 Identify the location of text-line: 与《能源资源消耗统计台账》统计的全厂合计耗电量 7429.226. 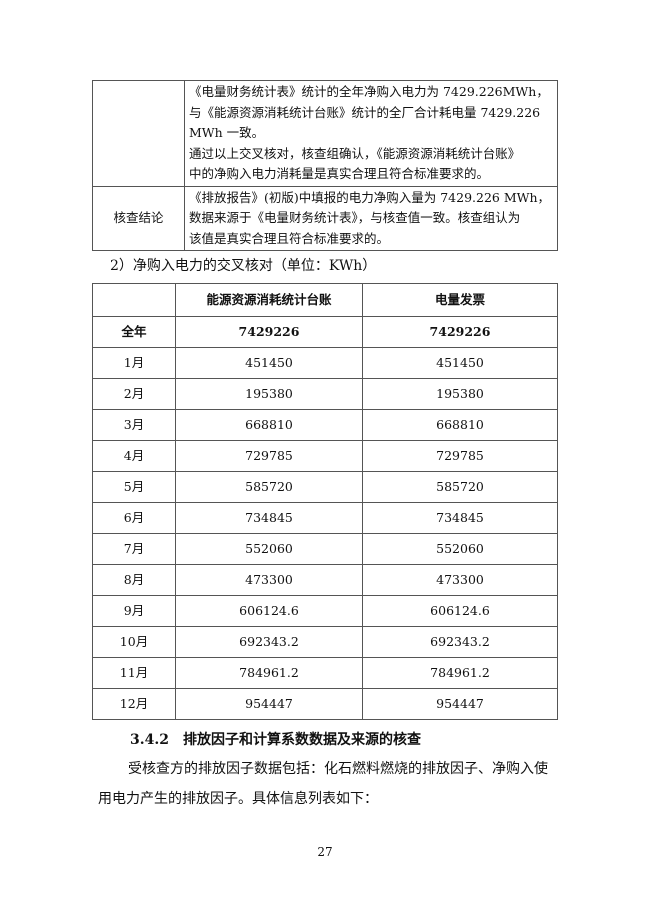
(365, 112).